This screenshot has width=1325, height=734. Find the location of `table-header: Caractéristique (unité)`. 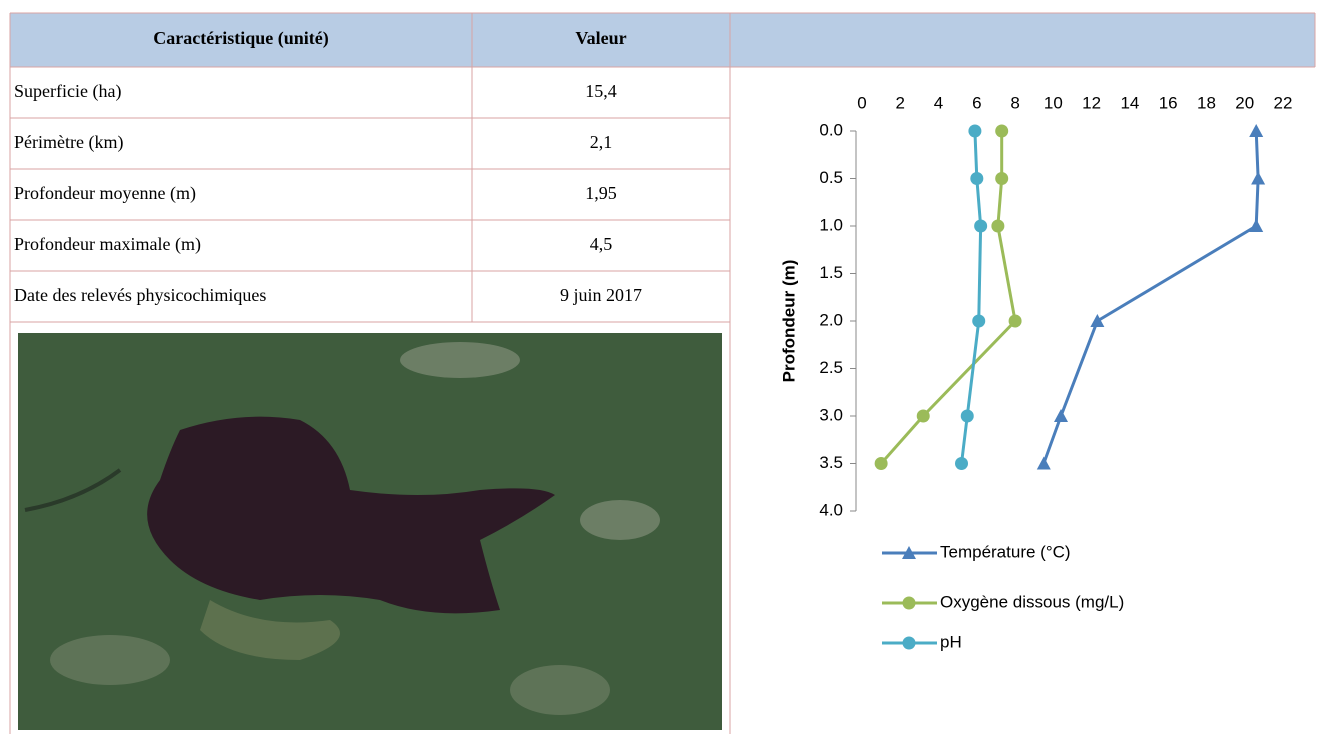

table-header: Caractéristique (unité) is located at coordinates (240, 38).